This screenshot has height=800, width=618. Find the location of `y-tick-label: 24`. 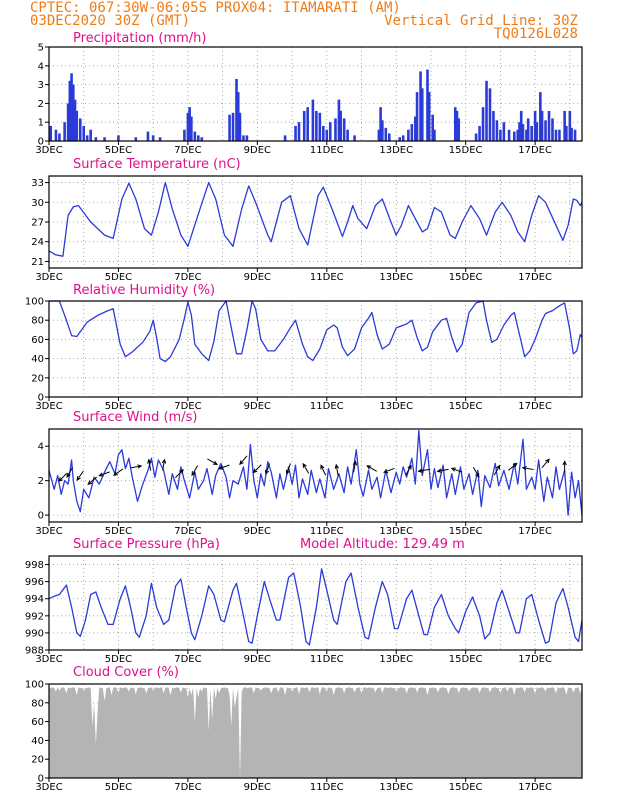

y-tick-label: 24 is located at coordinates (37, 242).